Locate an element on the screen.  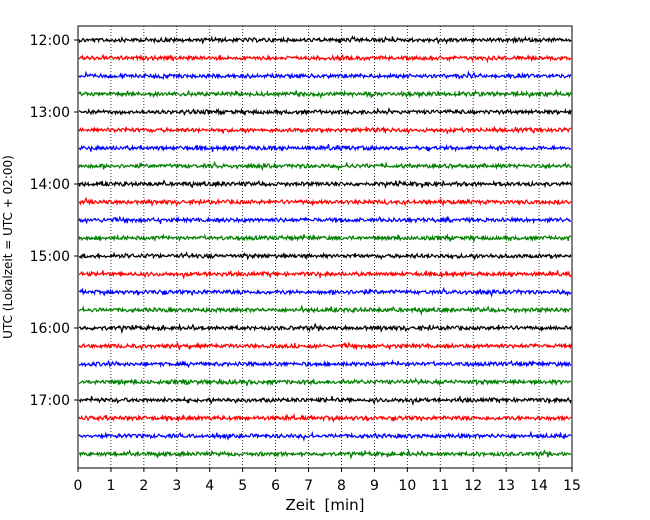
x-tick-label: 8 is located at coordinates (341, 486).